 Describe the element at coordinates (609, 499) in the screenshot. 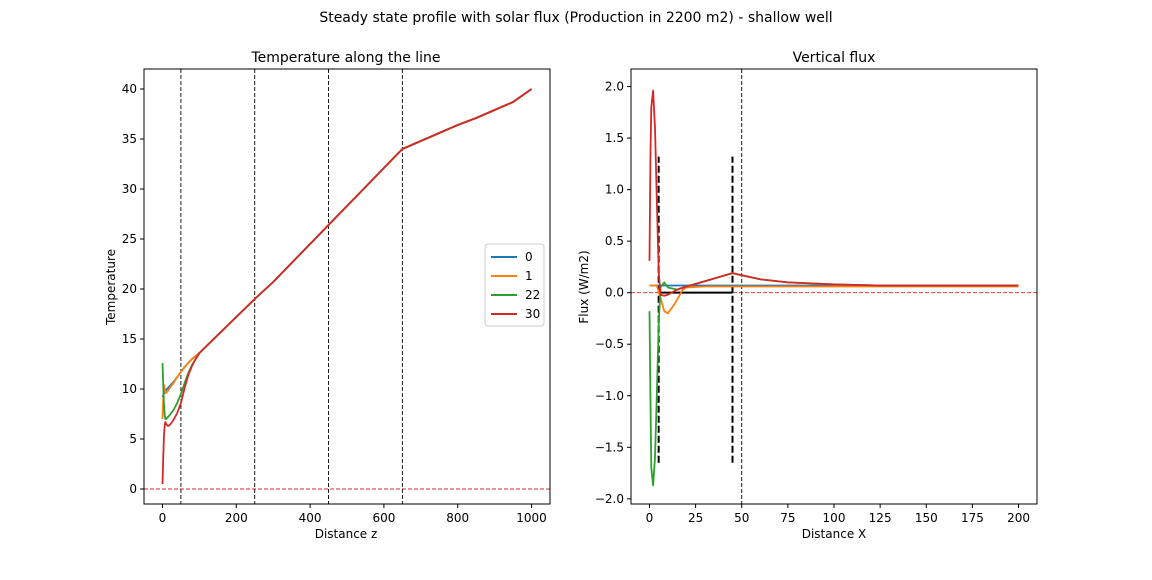

I see `flux-ytick-label: −2.0` at that location.